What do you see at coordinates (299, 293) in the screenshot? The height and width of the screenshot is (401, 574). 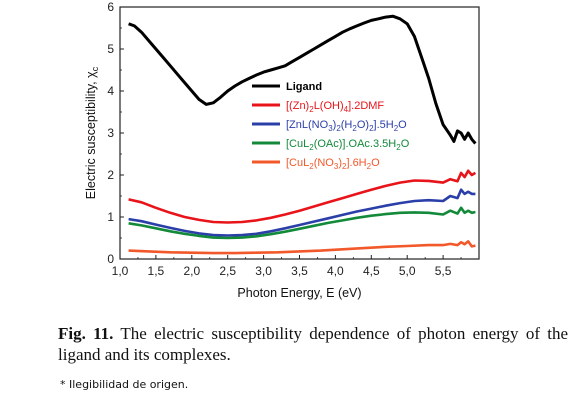 I see `x-axis-label: Photon Energy, E (eV)` at bounding box center [299, 293].